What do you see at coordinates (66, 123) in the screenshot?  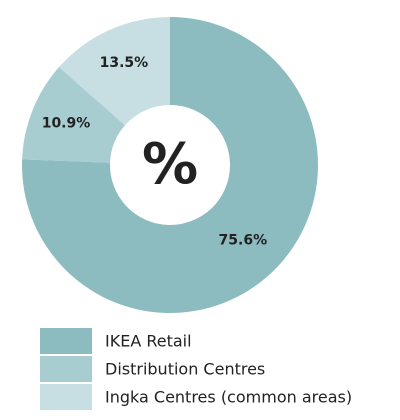 I see `value-label: 10.9%` at bounding box center [66, 123].